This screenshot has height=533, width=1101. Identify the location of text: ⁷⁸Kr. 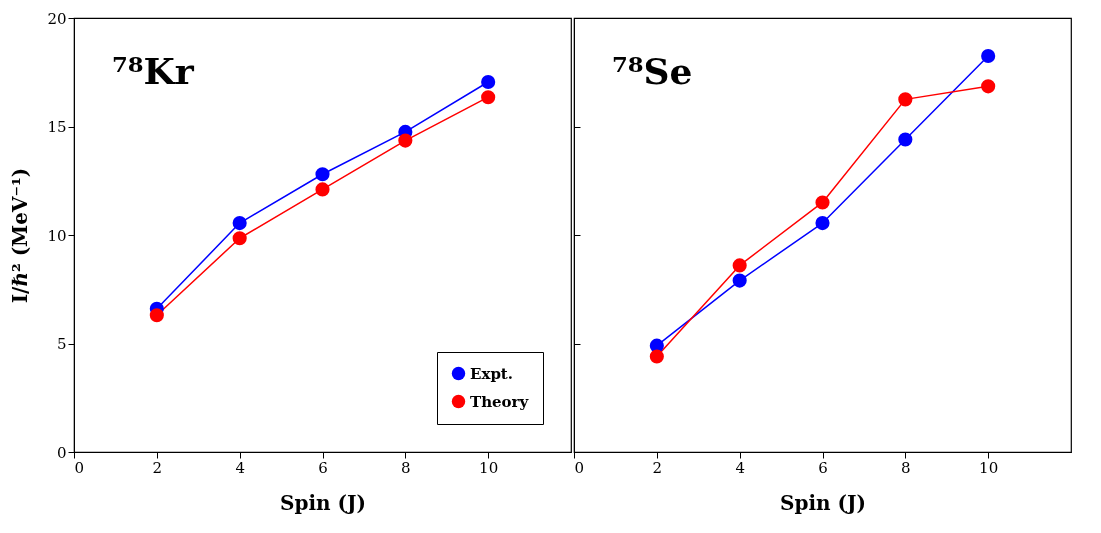
(153, 71).